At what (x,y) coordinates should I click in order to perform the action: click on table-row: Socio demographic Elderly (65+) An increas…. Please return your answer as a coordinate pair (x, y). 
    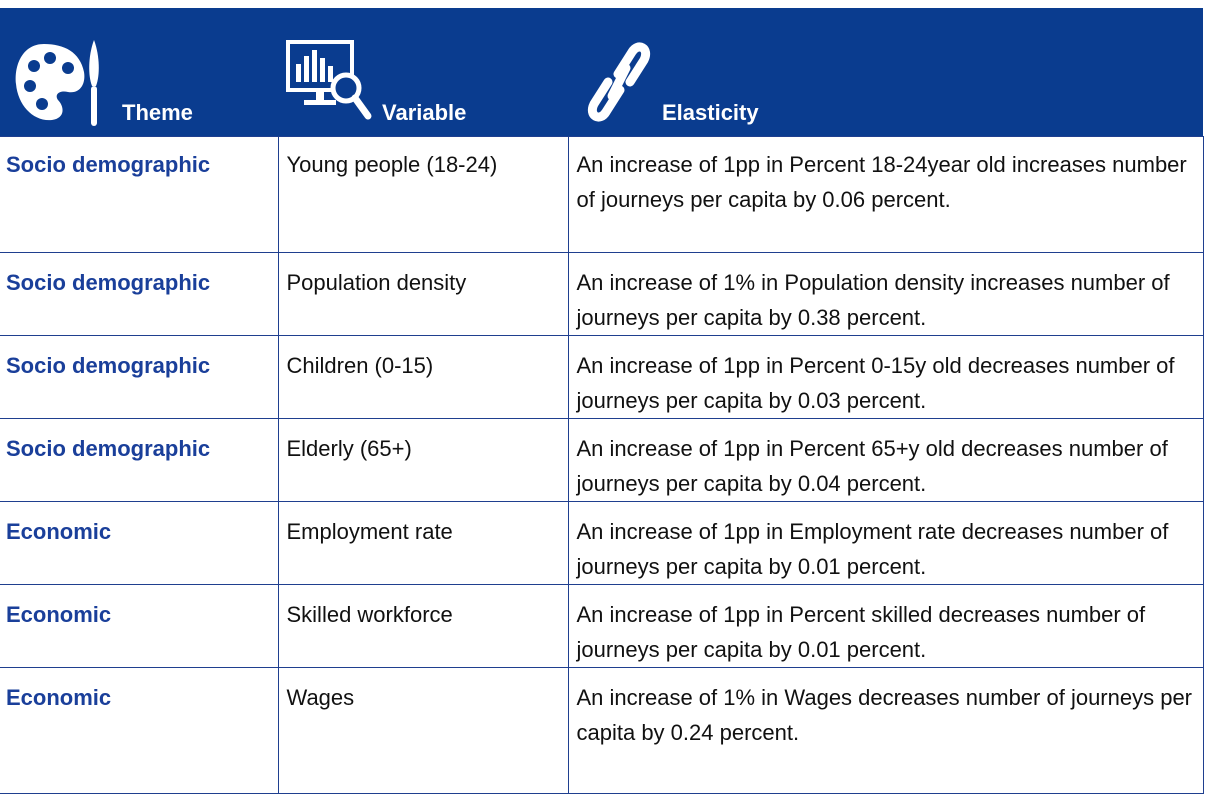
    Looking at the image, I should click on (602, 460).